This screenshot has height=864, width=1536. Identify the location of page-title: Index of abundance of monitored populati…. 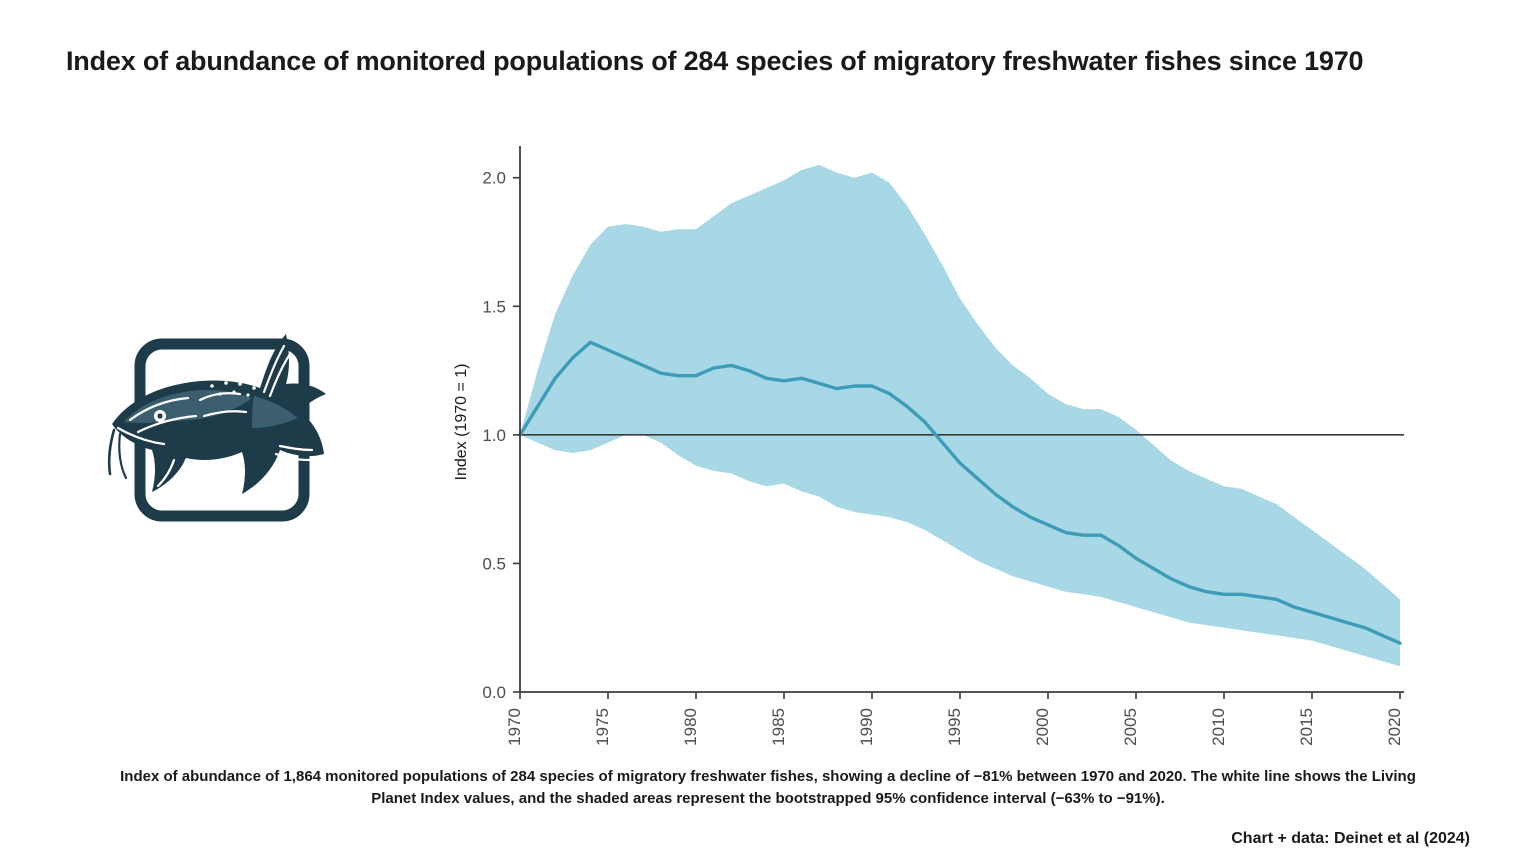
(715, 61).